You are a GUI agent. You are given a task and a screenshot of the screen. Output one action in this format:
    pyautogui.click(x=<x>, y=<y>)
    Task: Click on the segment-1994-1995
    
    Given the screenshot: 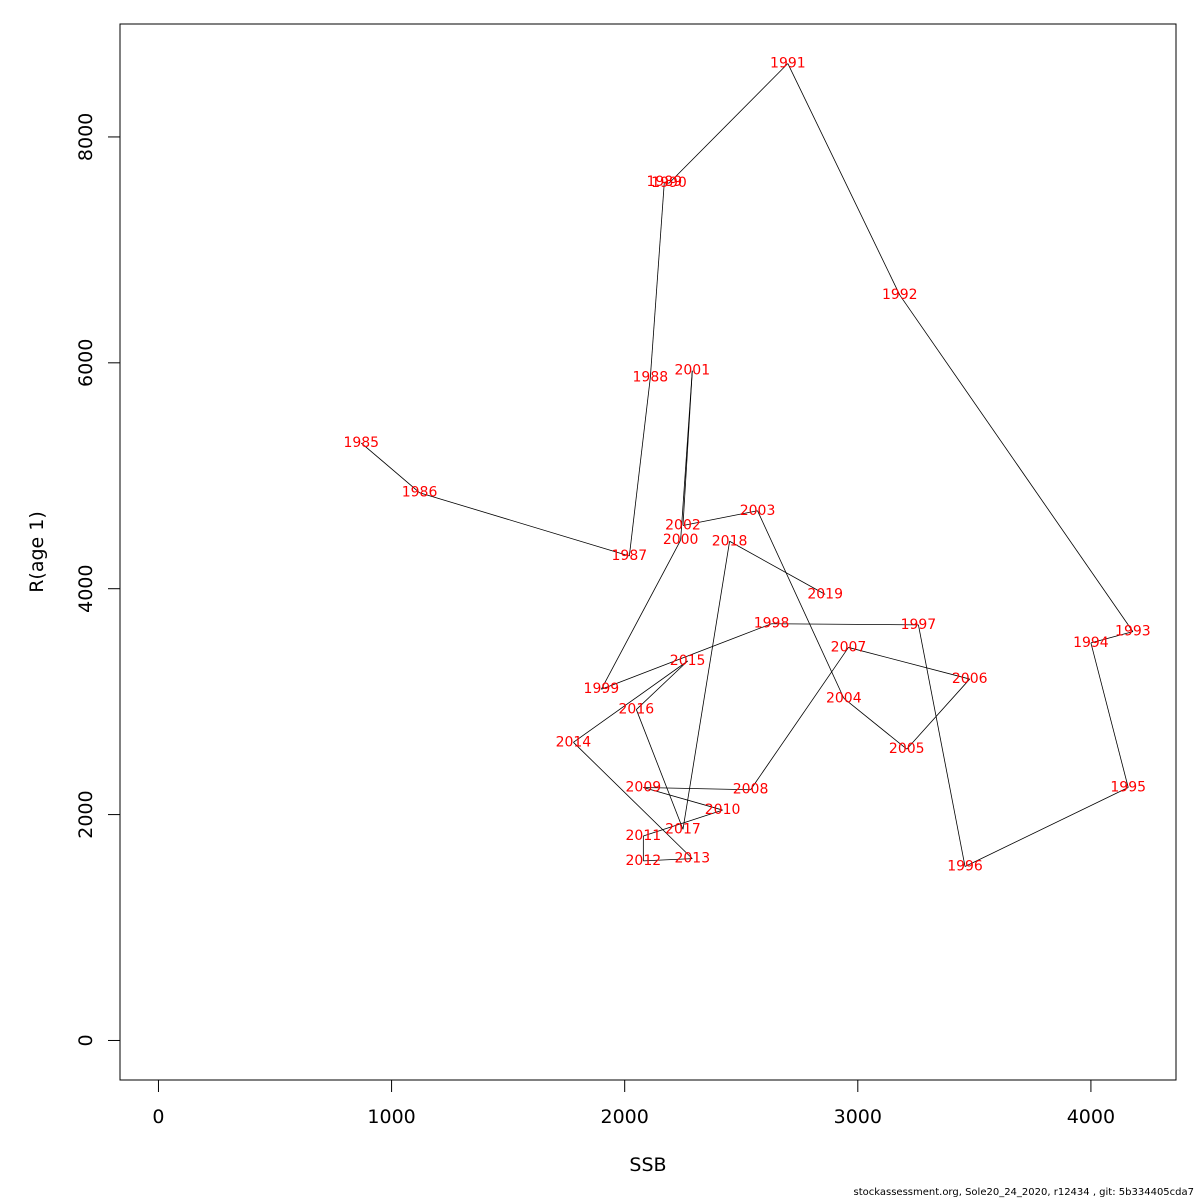 What is the action you would take?
    pyautogui.click(x=1109, y=715)
    